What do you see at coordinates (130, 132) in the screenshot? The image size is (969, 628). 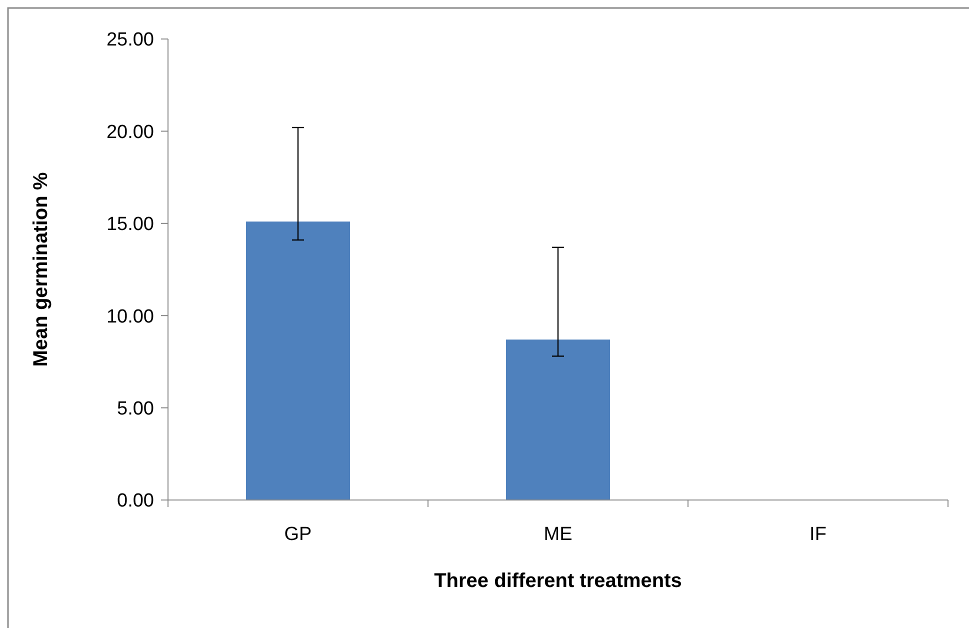 I see `y-tick-label: 20.00` at bounding box center [130, 132].